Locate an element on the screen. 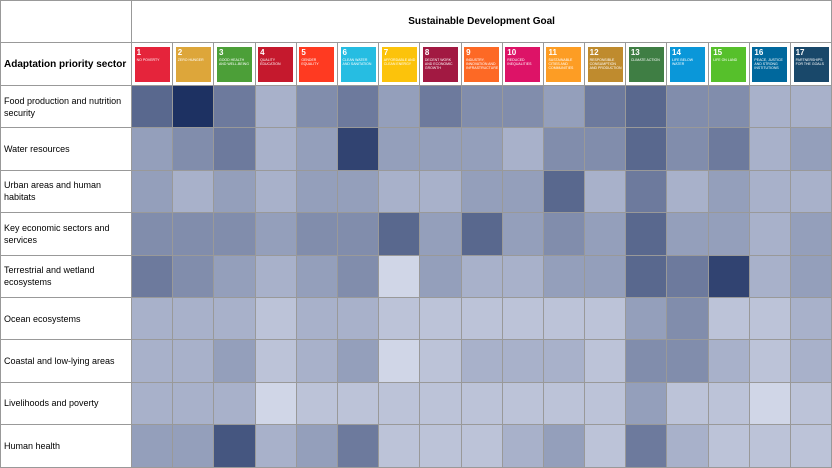  goal-icon: 17 PARTNERSHIPS FOR THE GOALS is located at coordinates (811, 64).